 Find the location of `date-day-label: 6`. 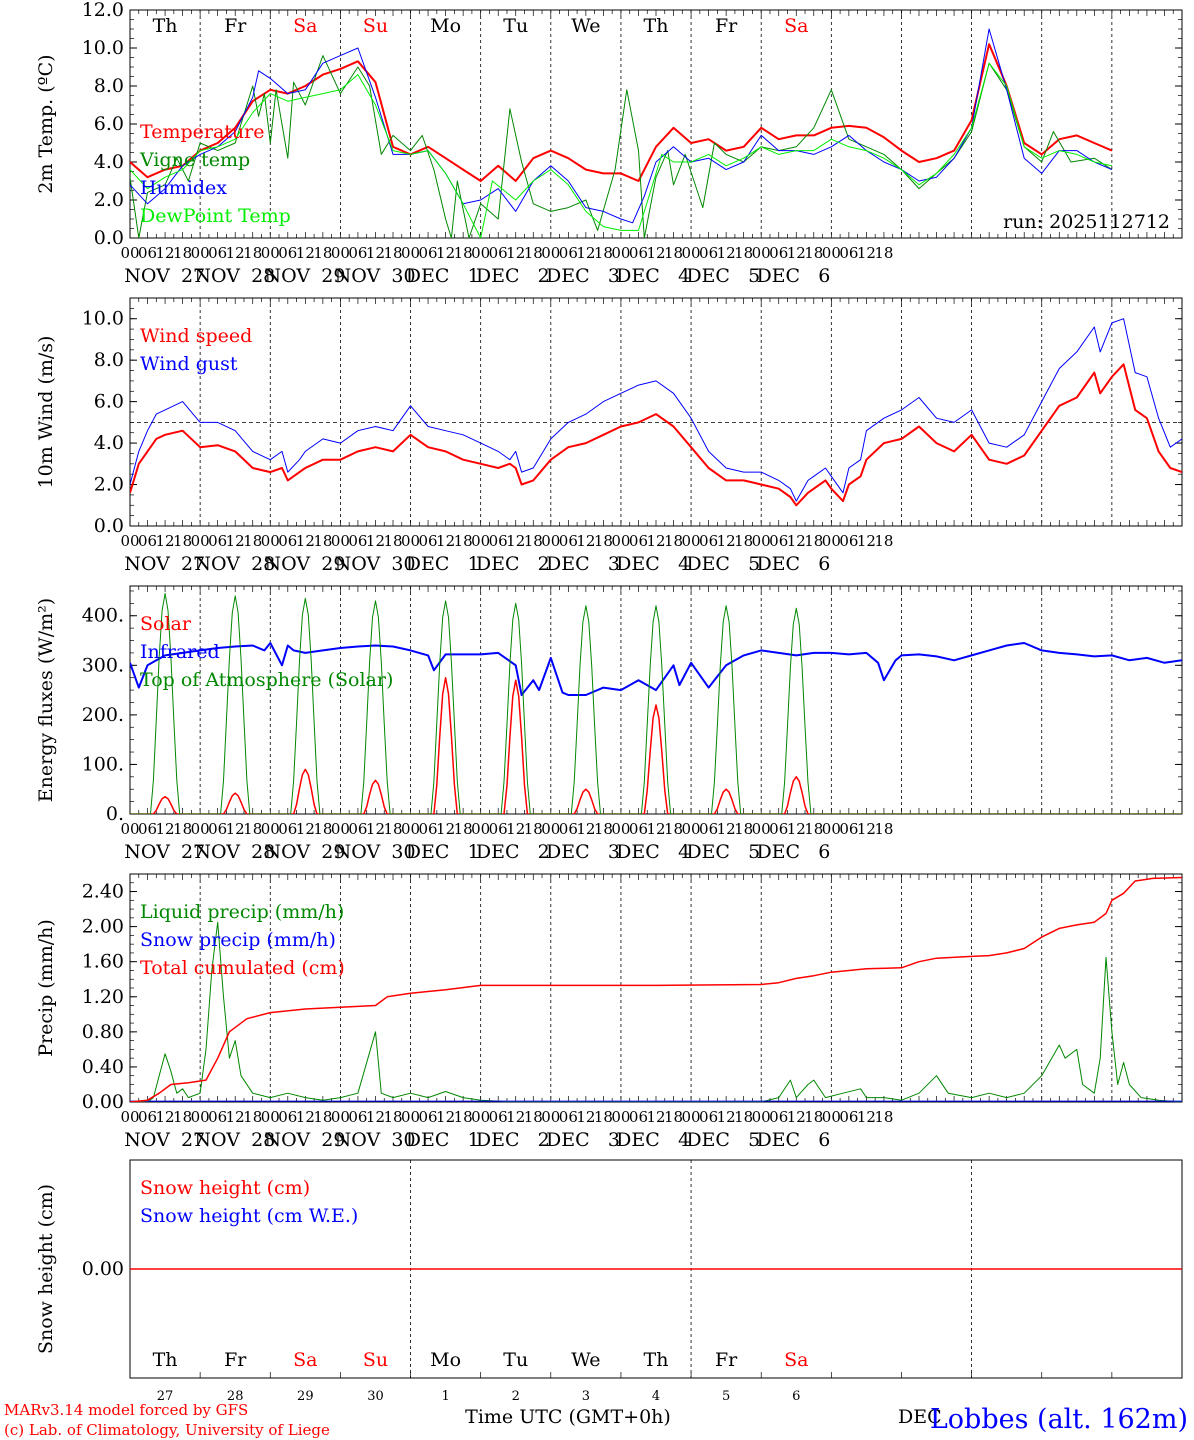

date-day-label: 6 is located at coordinates (824, 852).